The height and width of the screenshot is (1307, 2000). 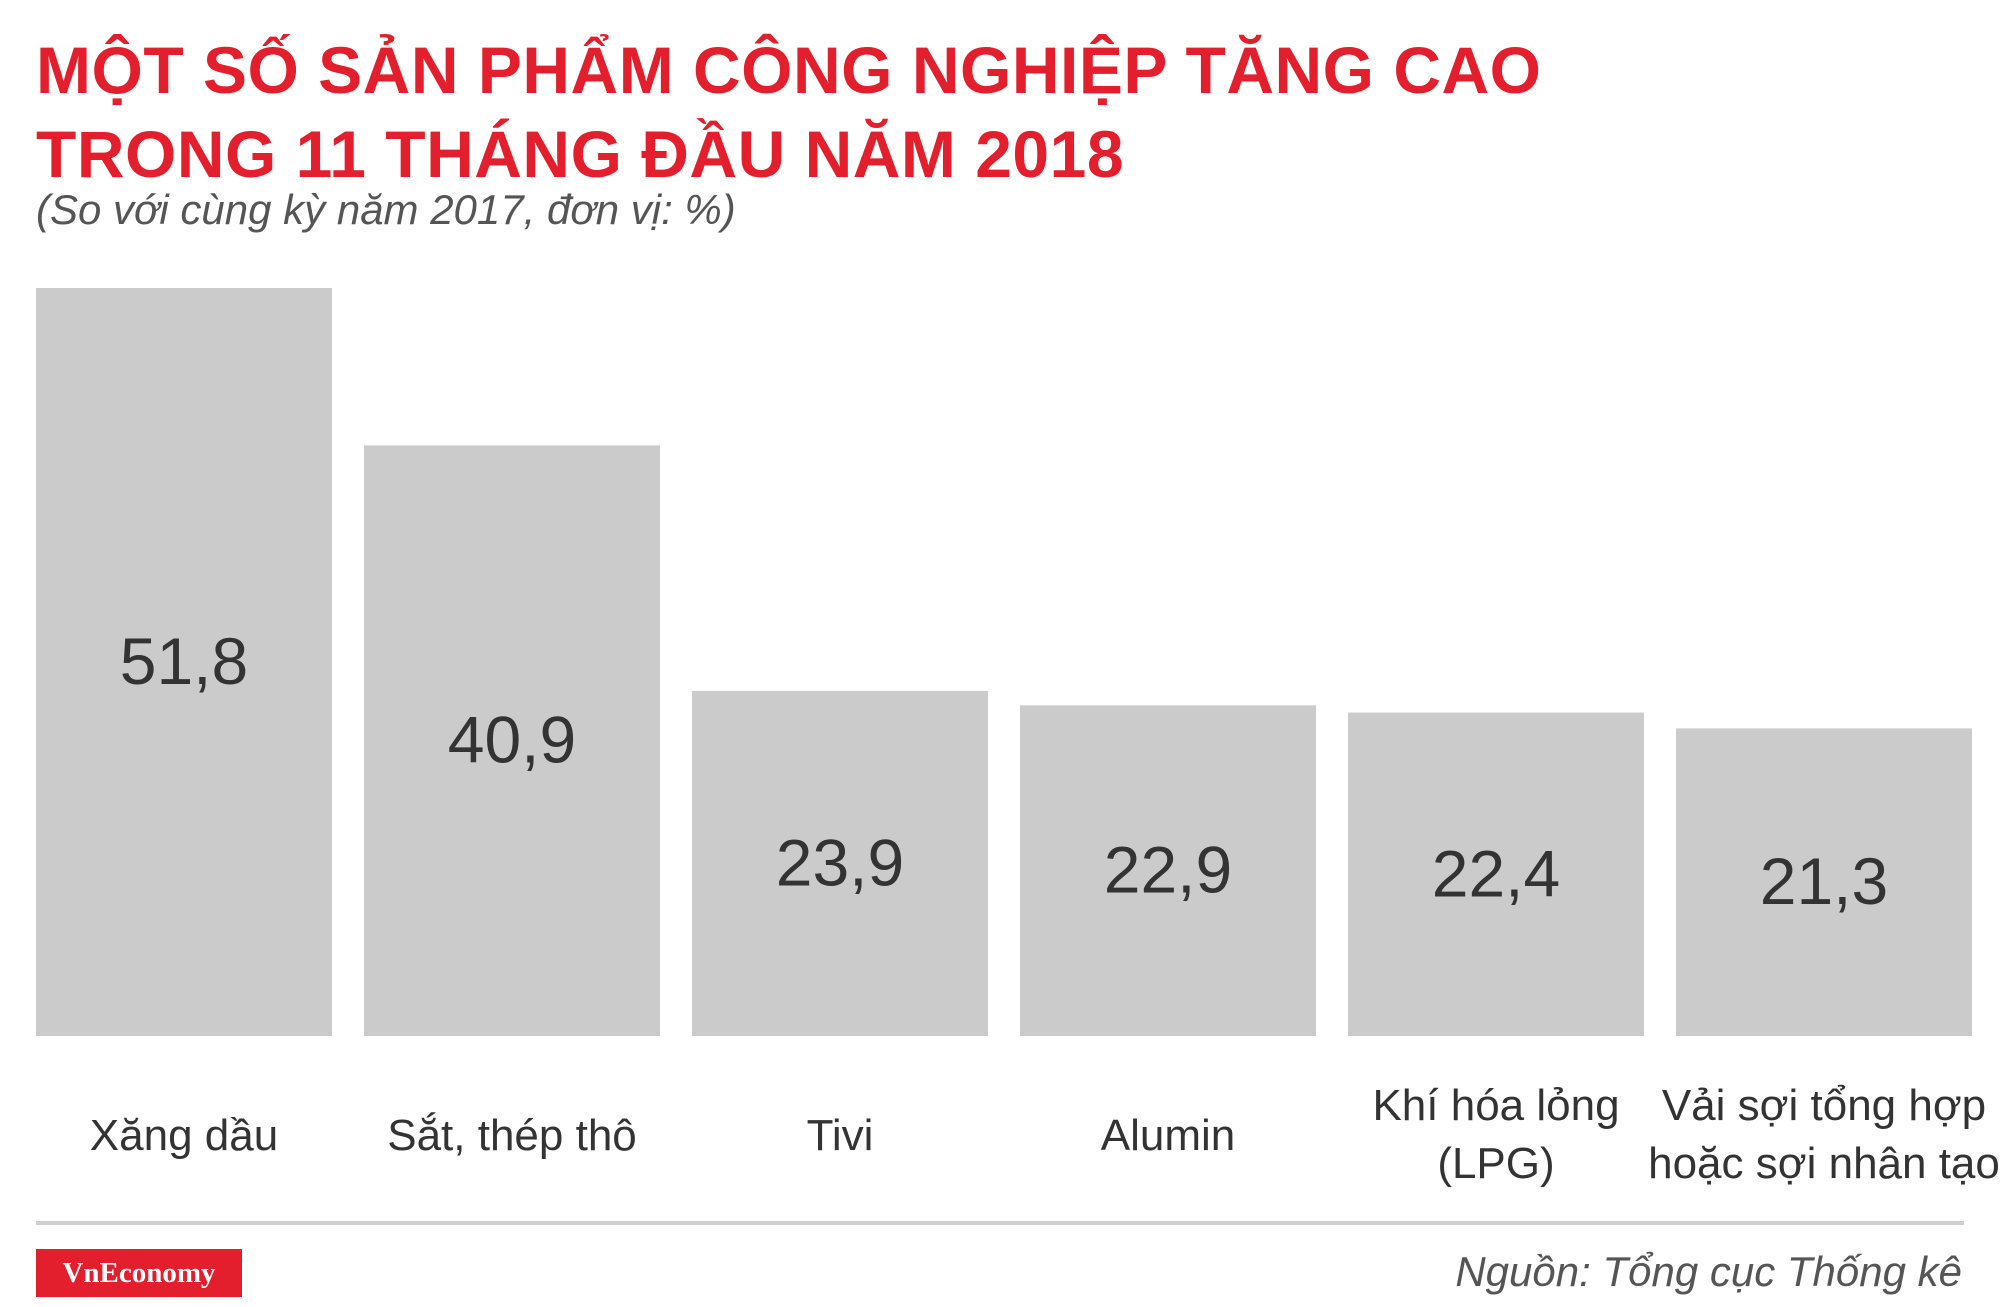 I want to click on category-label-5-line-1: Khí hóa lỏng, so click(x=1495, y=1105).